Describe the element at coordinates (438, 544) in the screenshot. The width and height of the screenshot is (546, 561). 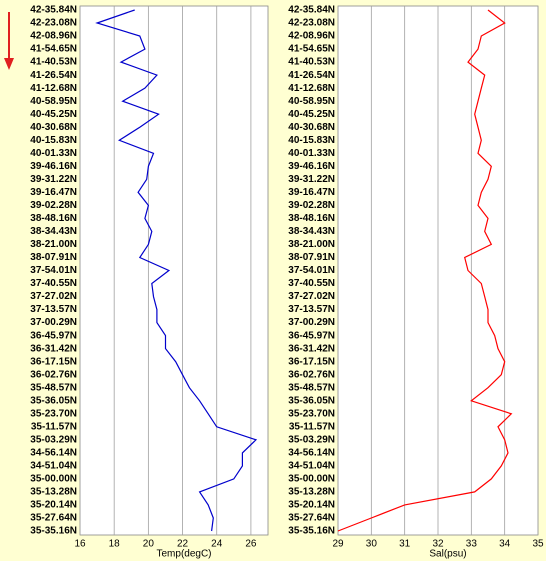
I see `x-tick-label: 32` at that location.